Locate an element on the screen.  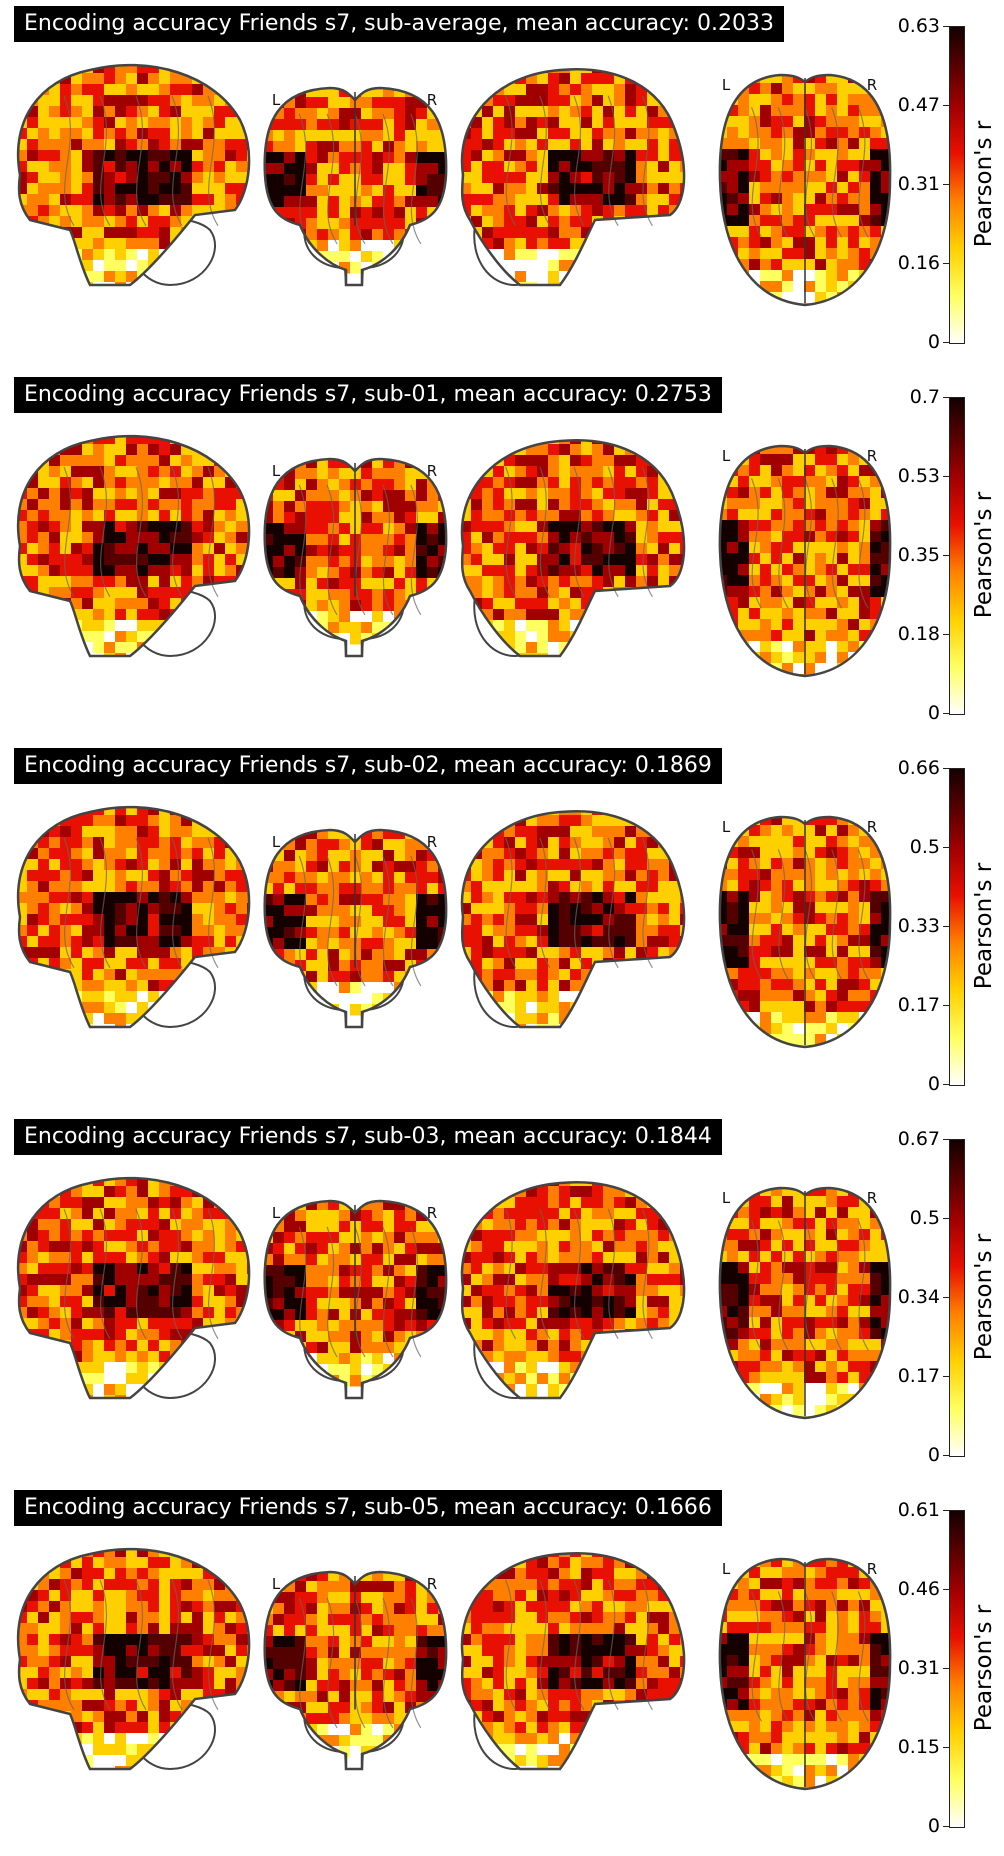
colorbar-tick-label: 0.53 is located at coordinates (919, 476).